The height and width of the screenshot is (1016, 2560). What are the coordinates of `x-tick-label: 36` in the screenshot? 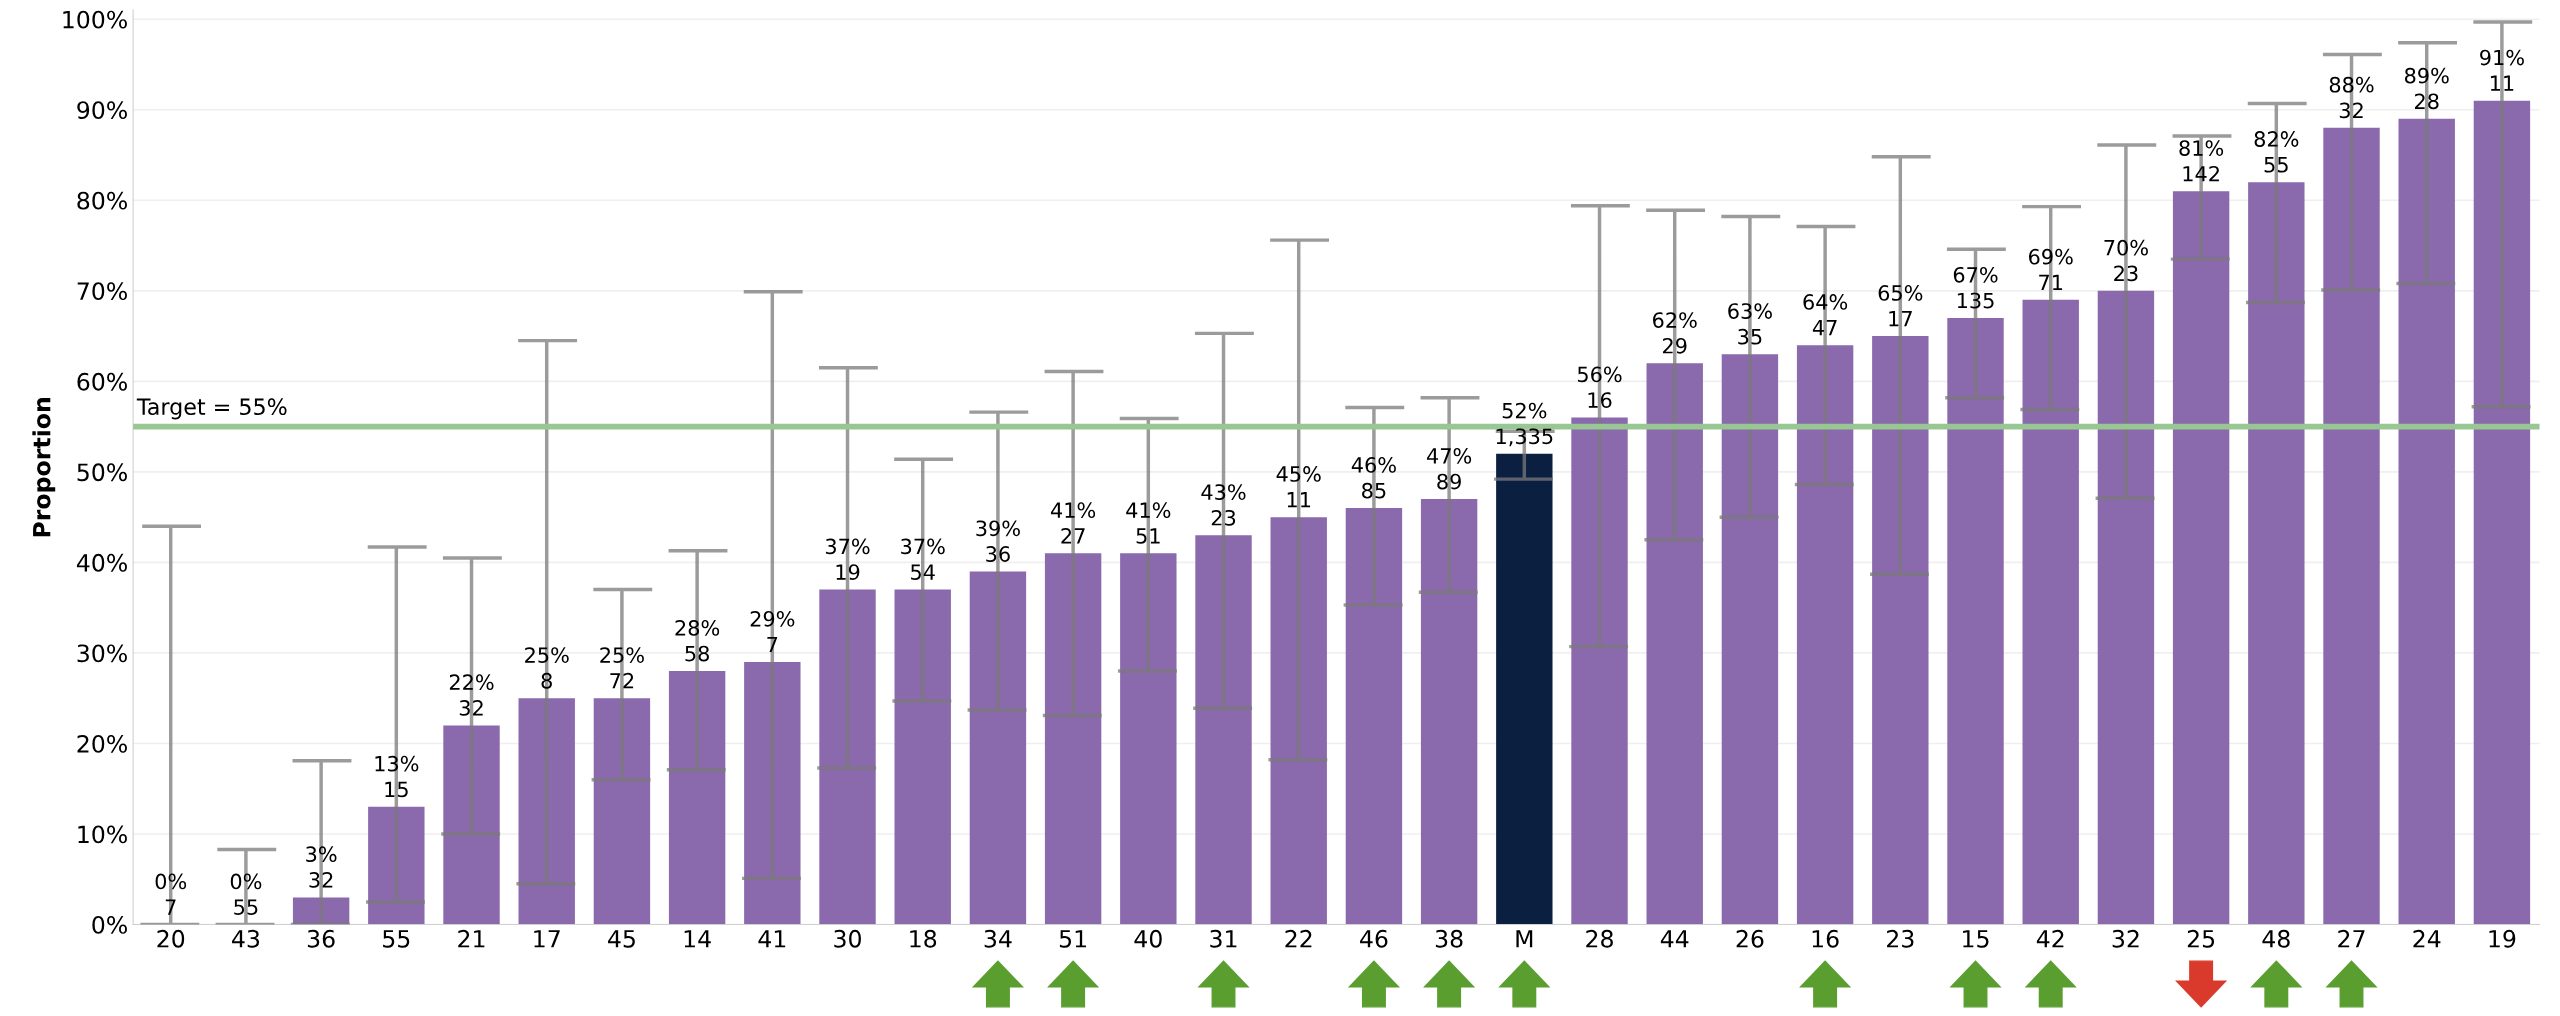 It's located at (321, 938).